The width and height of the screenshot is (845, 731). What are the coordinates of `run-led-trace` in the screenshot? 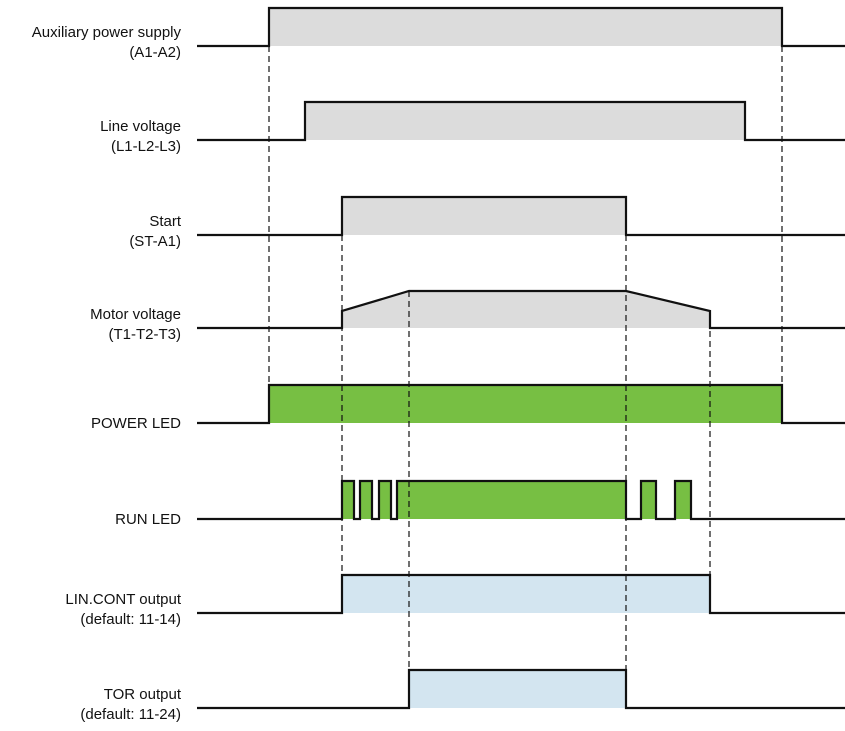 It's located at (521, 500).